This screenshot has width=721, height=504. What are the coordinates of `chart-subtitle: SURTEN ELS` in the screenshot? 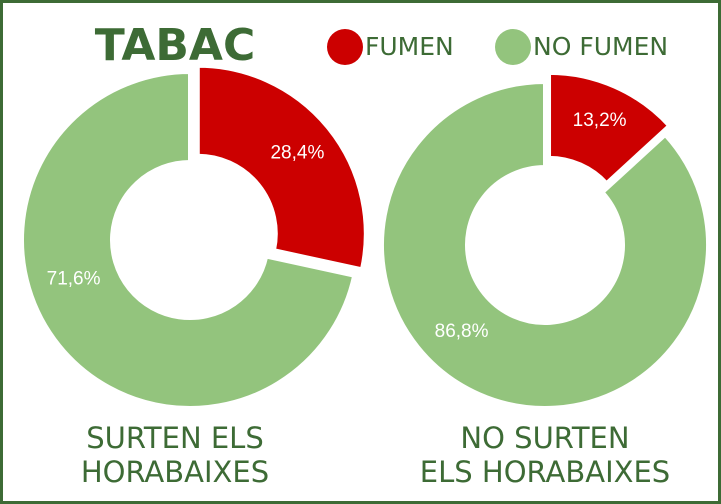 It's located at (175, 438).